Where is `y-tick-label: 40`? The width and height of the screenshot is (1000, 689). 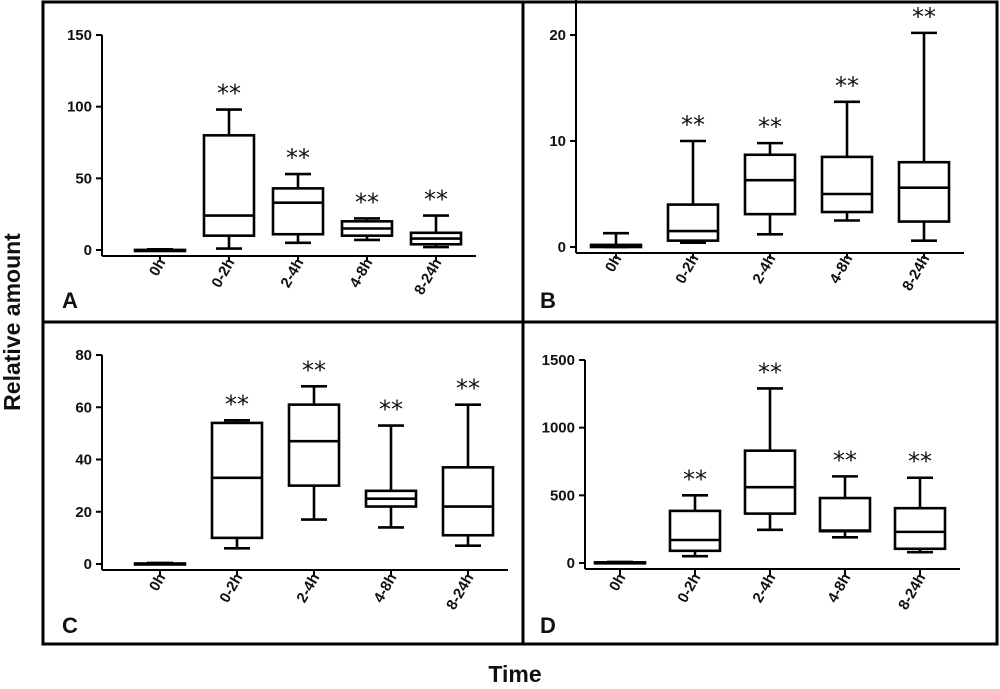
y-tick-label: 40 is located at coordinates (83, 460).